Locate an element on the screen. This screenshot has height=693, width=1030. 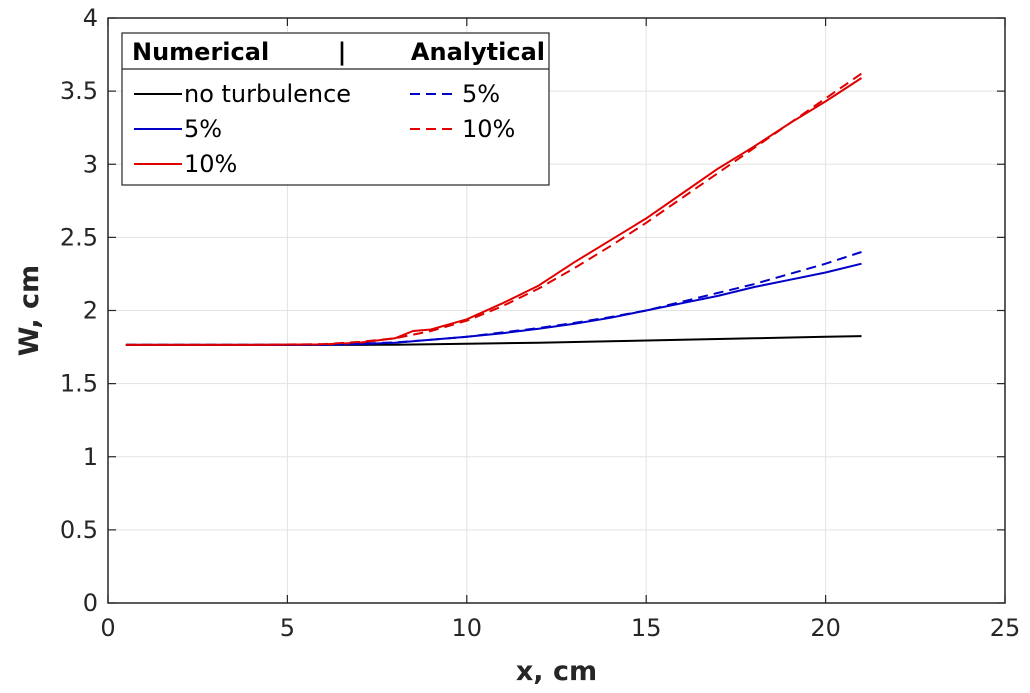
x-tick-label: 0 is located at coordinates (107, 628).